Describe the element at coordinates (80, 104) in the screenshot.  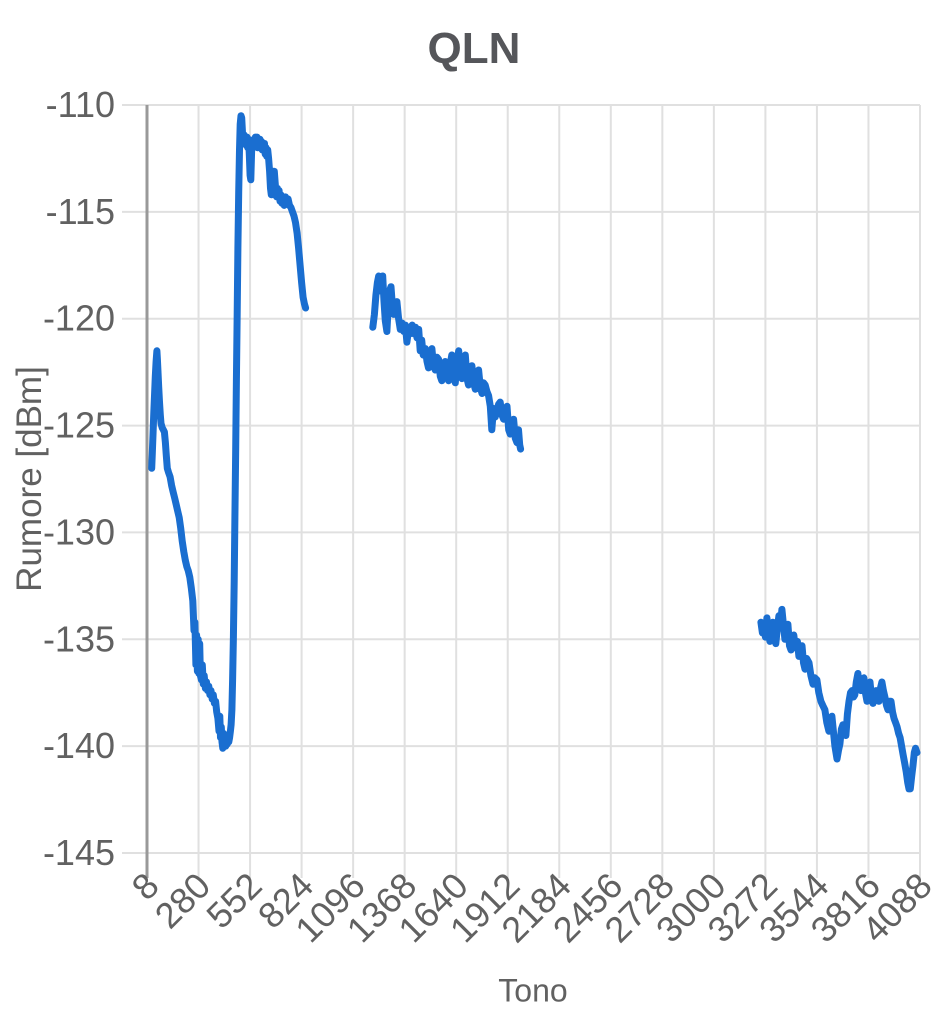
I see `y-tick-label: -110` at that location.